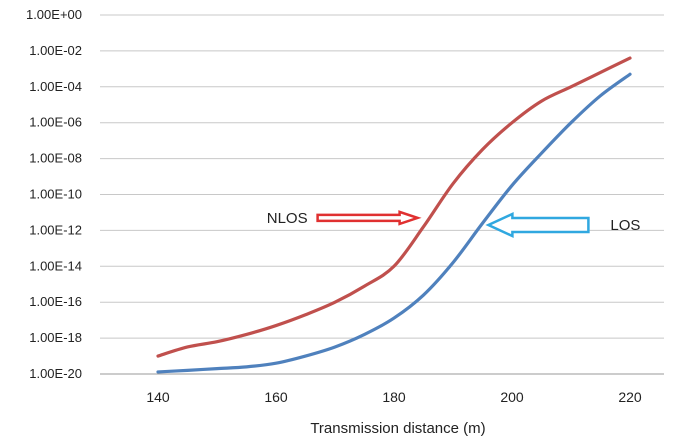 This screenshot has width=681, height=441. What do you see at coordinates (54, 14) in the screenshot?
I see `y-tick-label: 1.00E+00` at bounding box center [54, 14].